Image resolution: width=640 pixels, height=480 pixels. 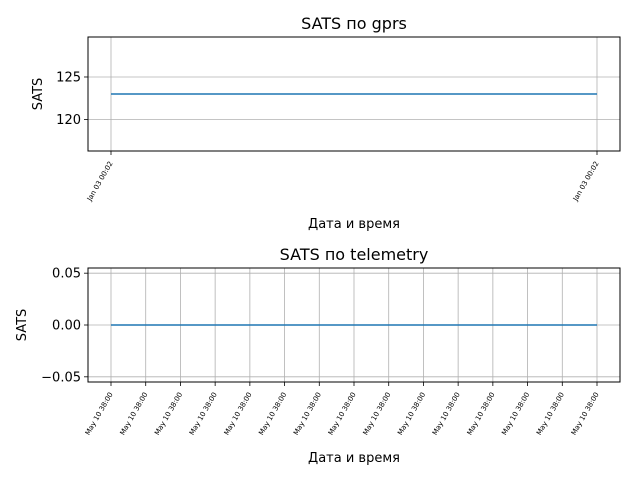 I want to click on y-tick-label: −0.05, so click(x=61, y=377).